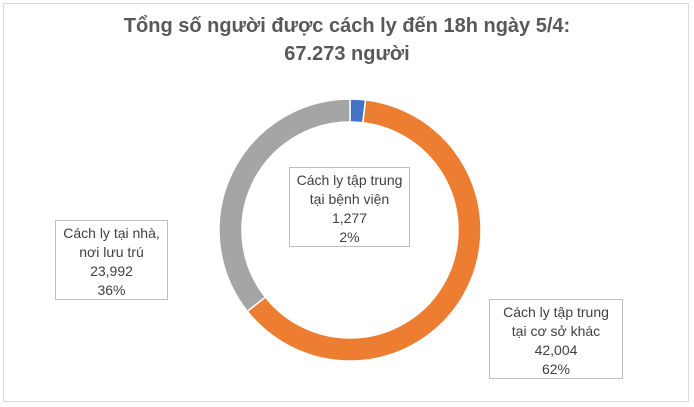  I want to click on data-label-other-value: 42,004, so click(556, 350).